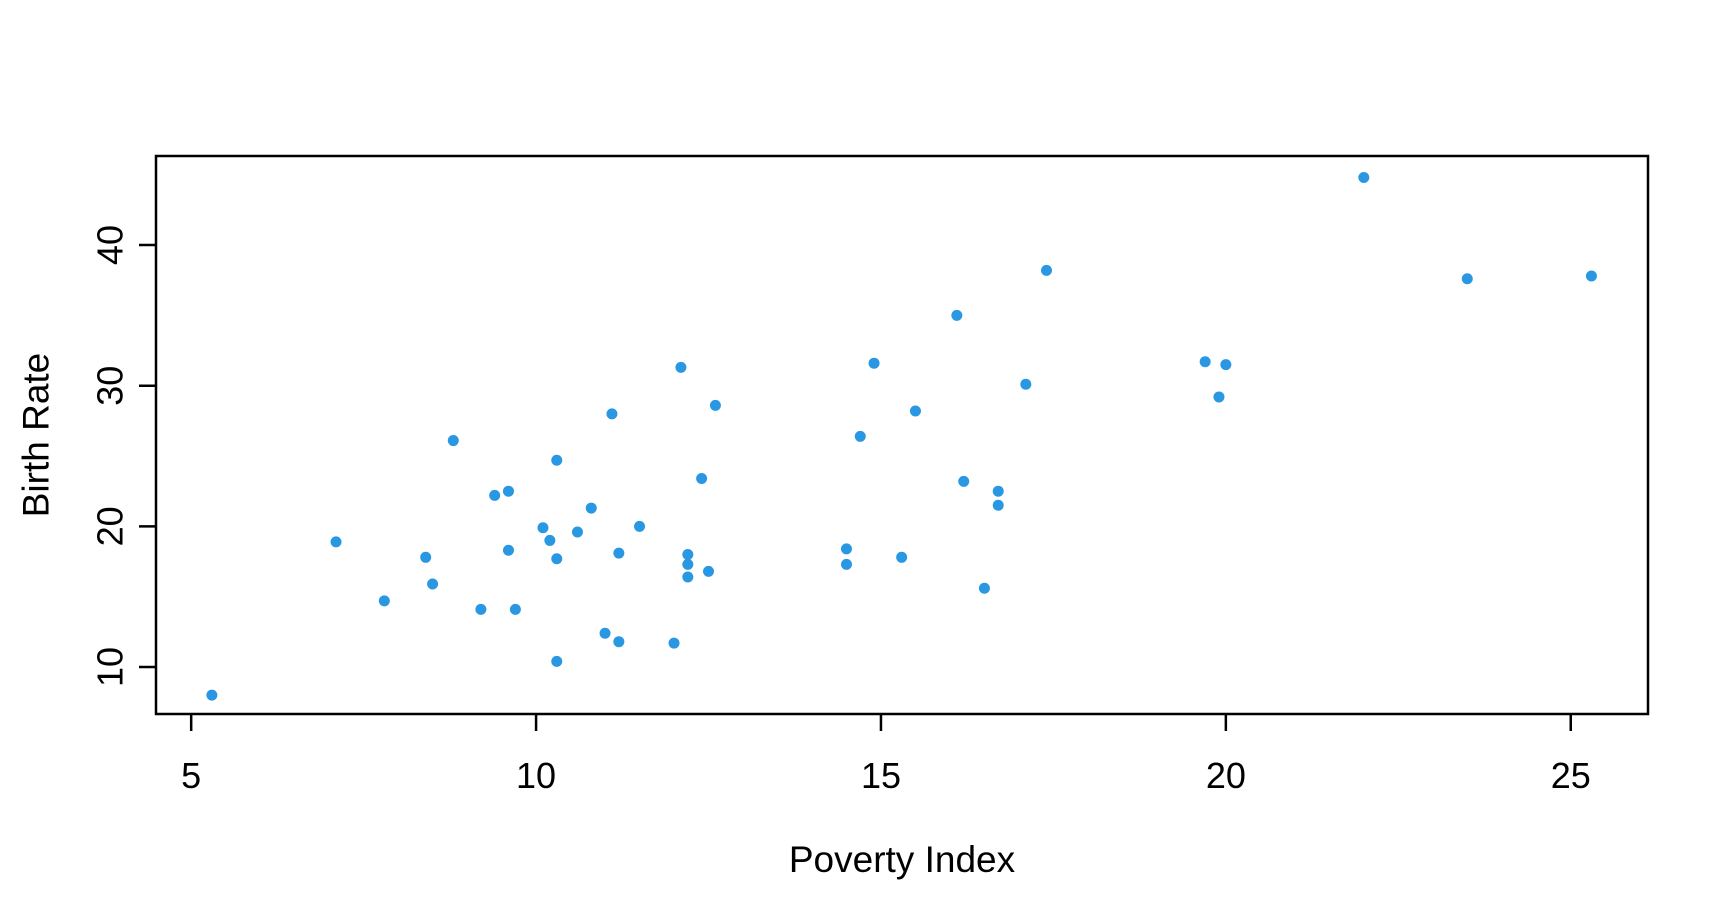  I want to click on y-tick-label: 20, so click(110, 526).